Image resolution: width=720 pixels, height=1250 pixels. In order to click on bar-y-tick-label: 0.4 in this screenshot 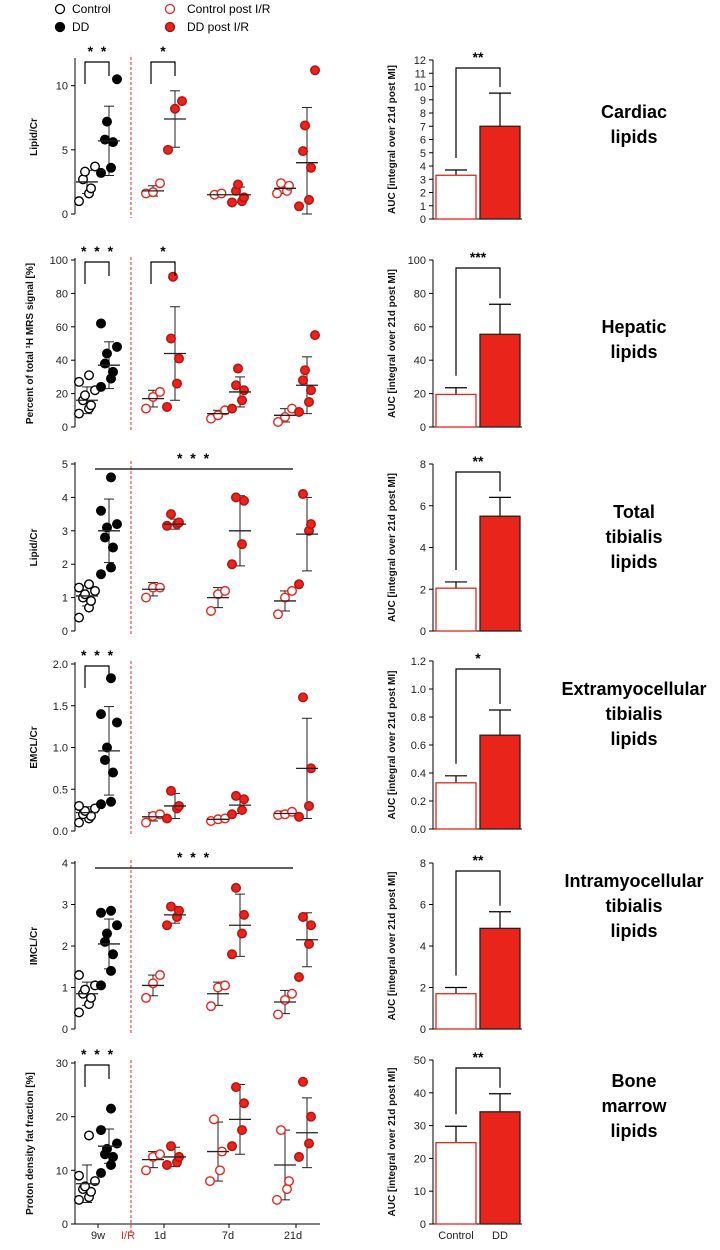, I will do `click(418, 774)`.